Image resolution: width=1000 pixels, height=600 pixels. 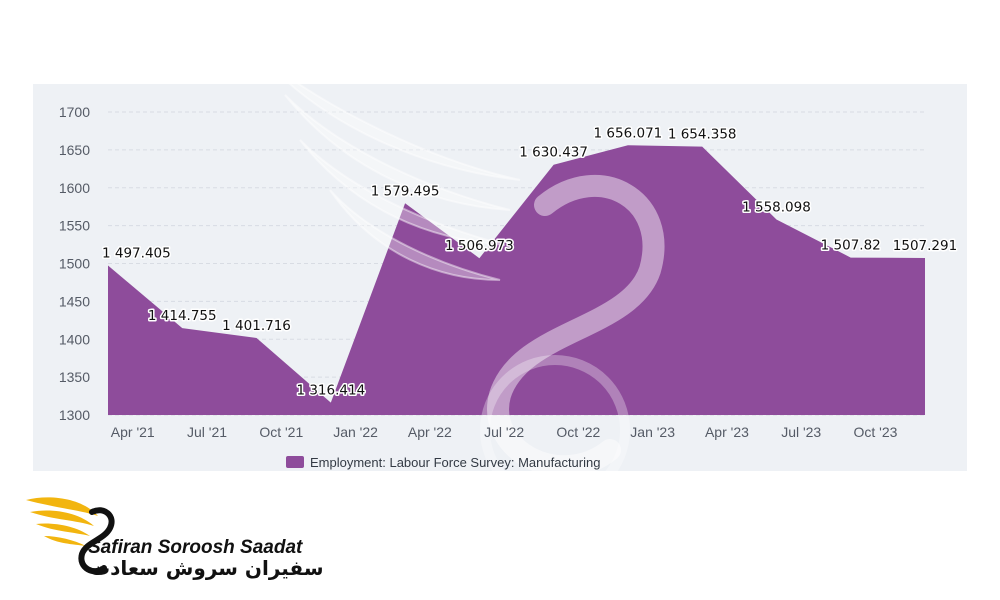 I want to click on x-tick-label: Jul '22, so click(x=504, y=432).